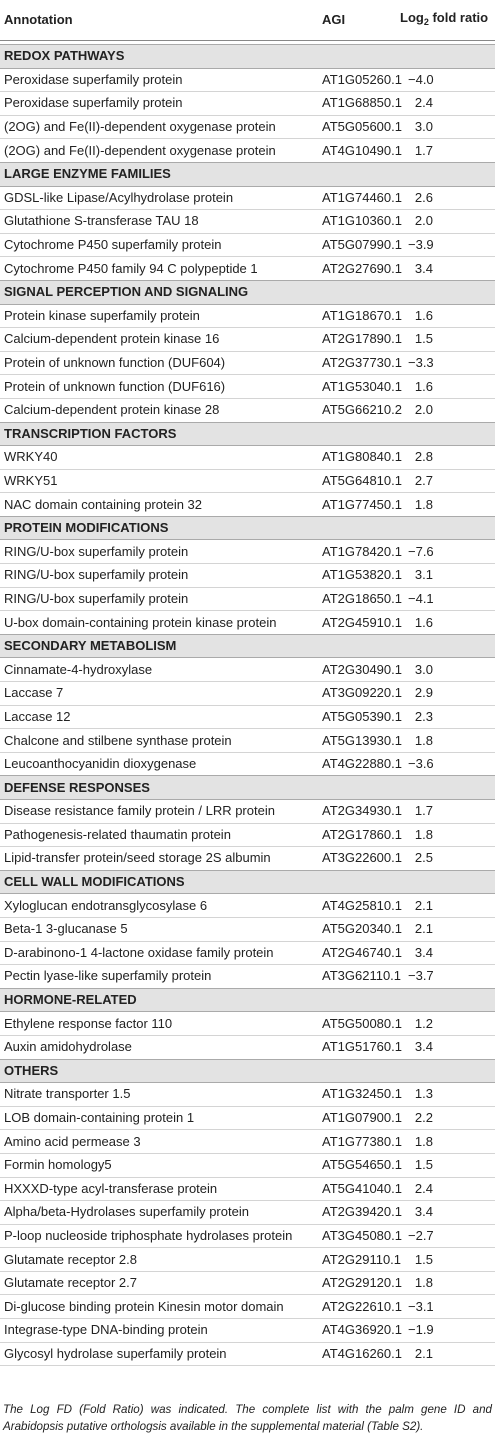  Describe the element at coordinates (362, 976) in the screenshot. I see `agi-cell: AT3G62110.1` at that location.